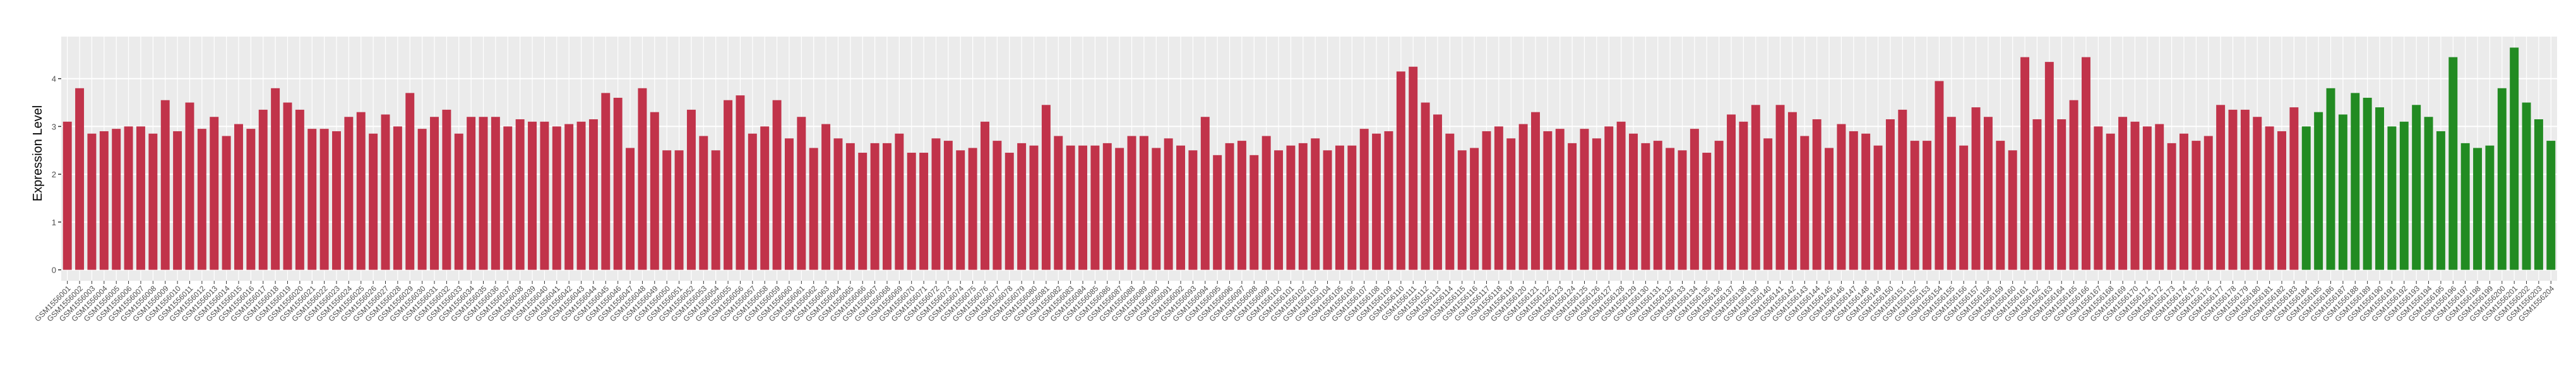 The height and width of the screenshot is (366, 2576). Describe the element at coordinates (54, 79) in the screenshot. I see `y-tick-label: 4` at that location.